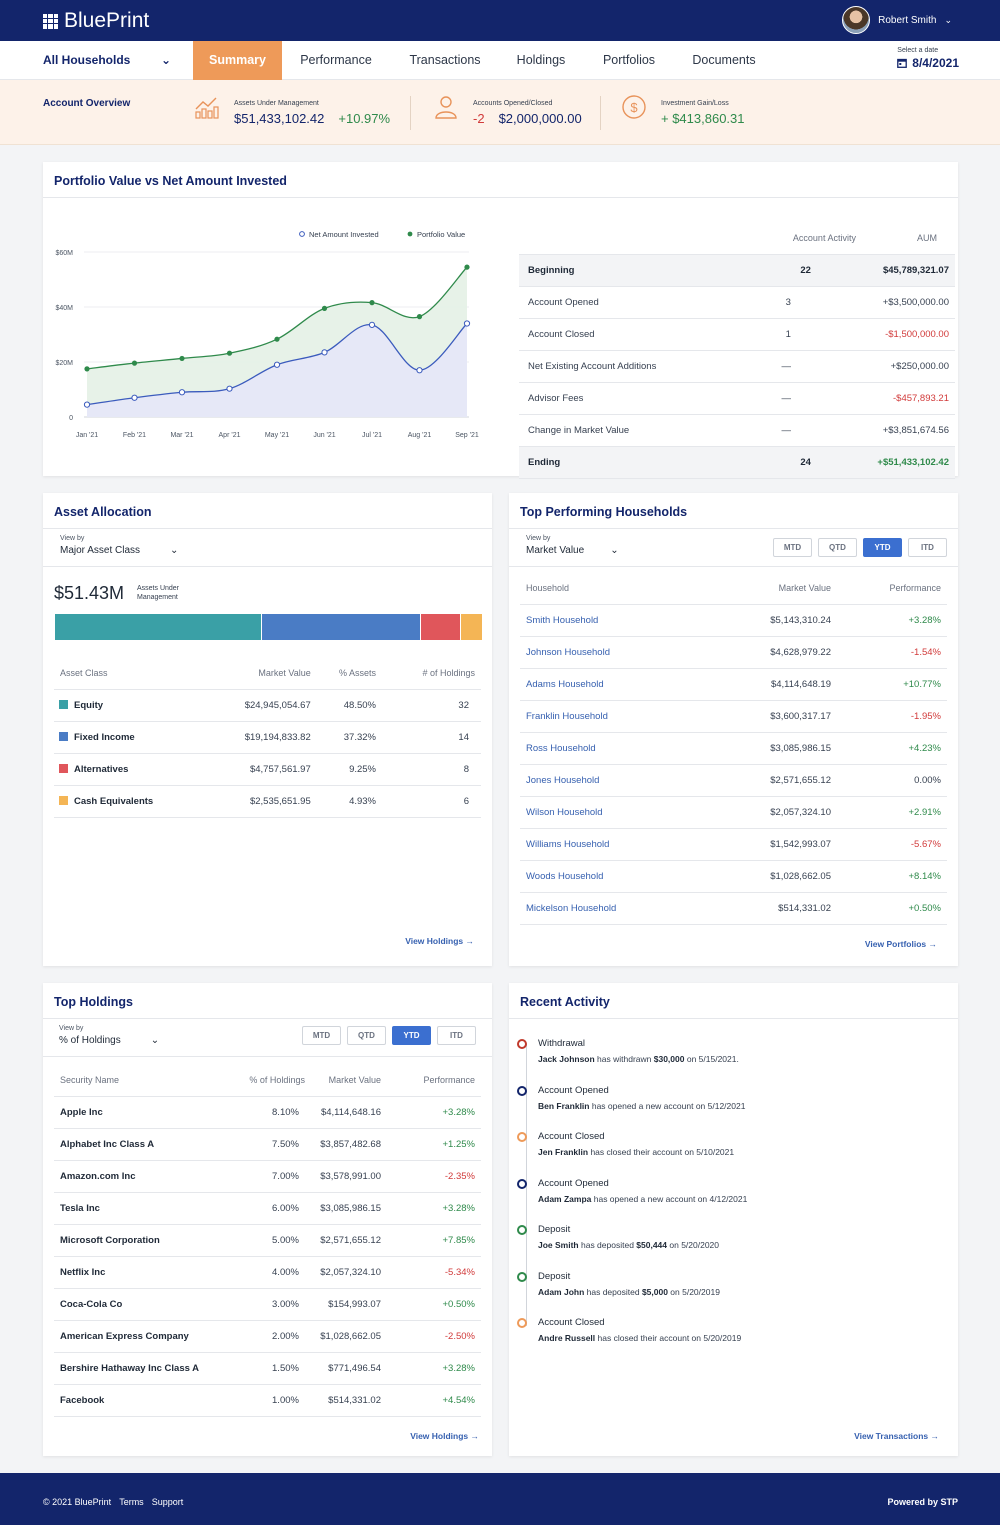 The height and width of the screenshot is (1525, 1000). Describe the element at coordinates (445, 60) in the screenshot. I see `tab-transactions: Transactions` at that location.